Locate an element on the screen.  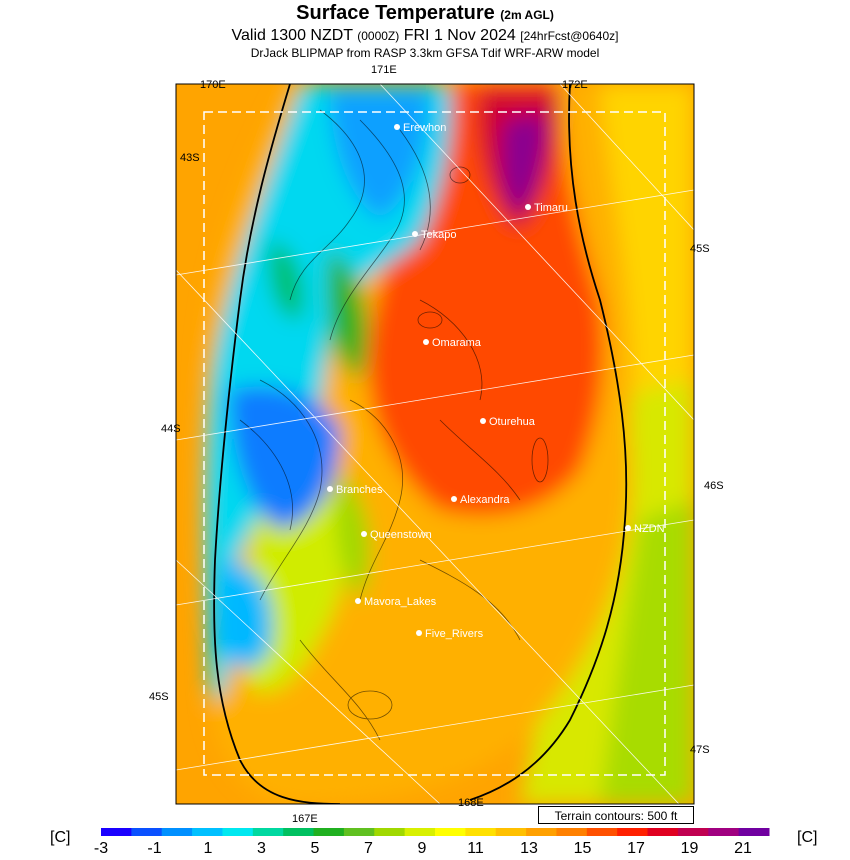
label-branches: Branches is located at coordinates (359, 490).